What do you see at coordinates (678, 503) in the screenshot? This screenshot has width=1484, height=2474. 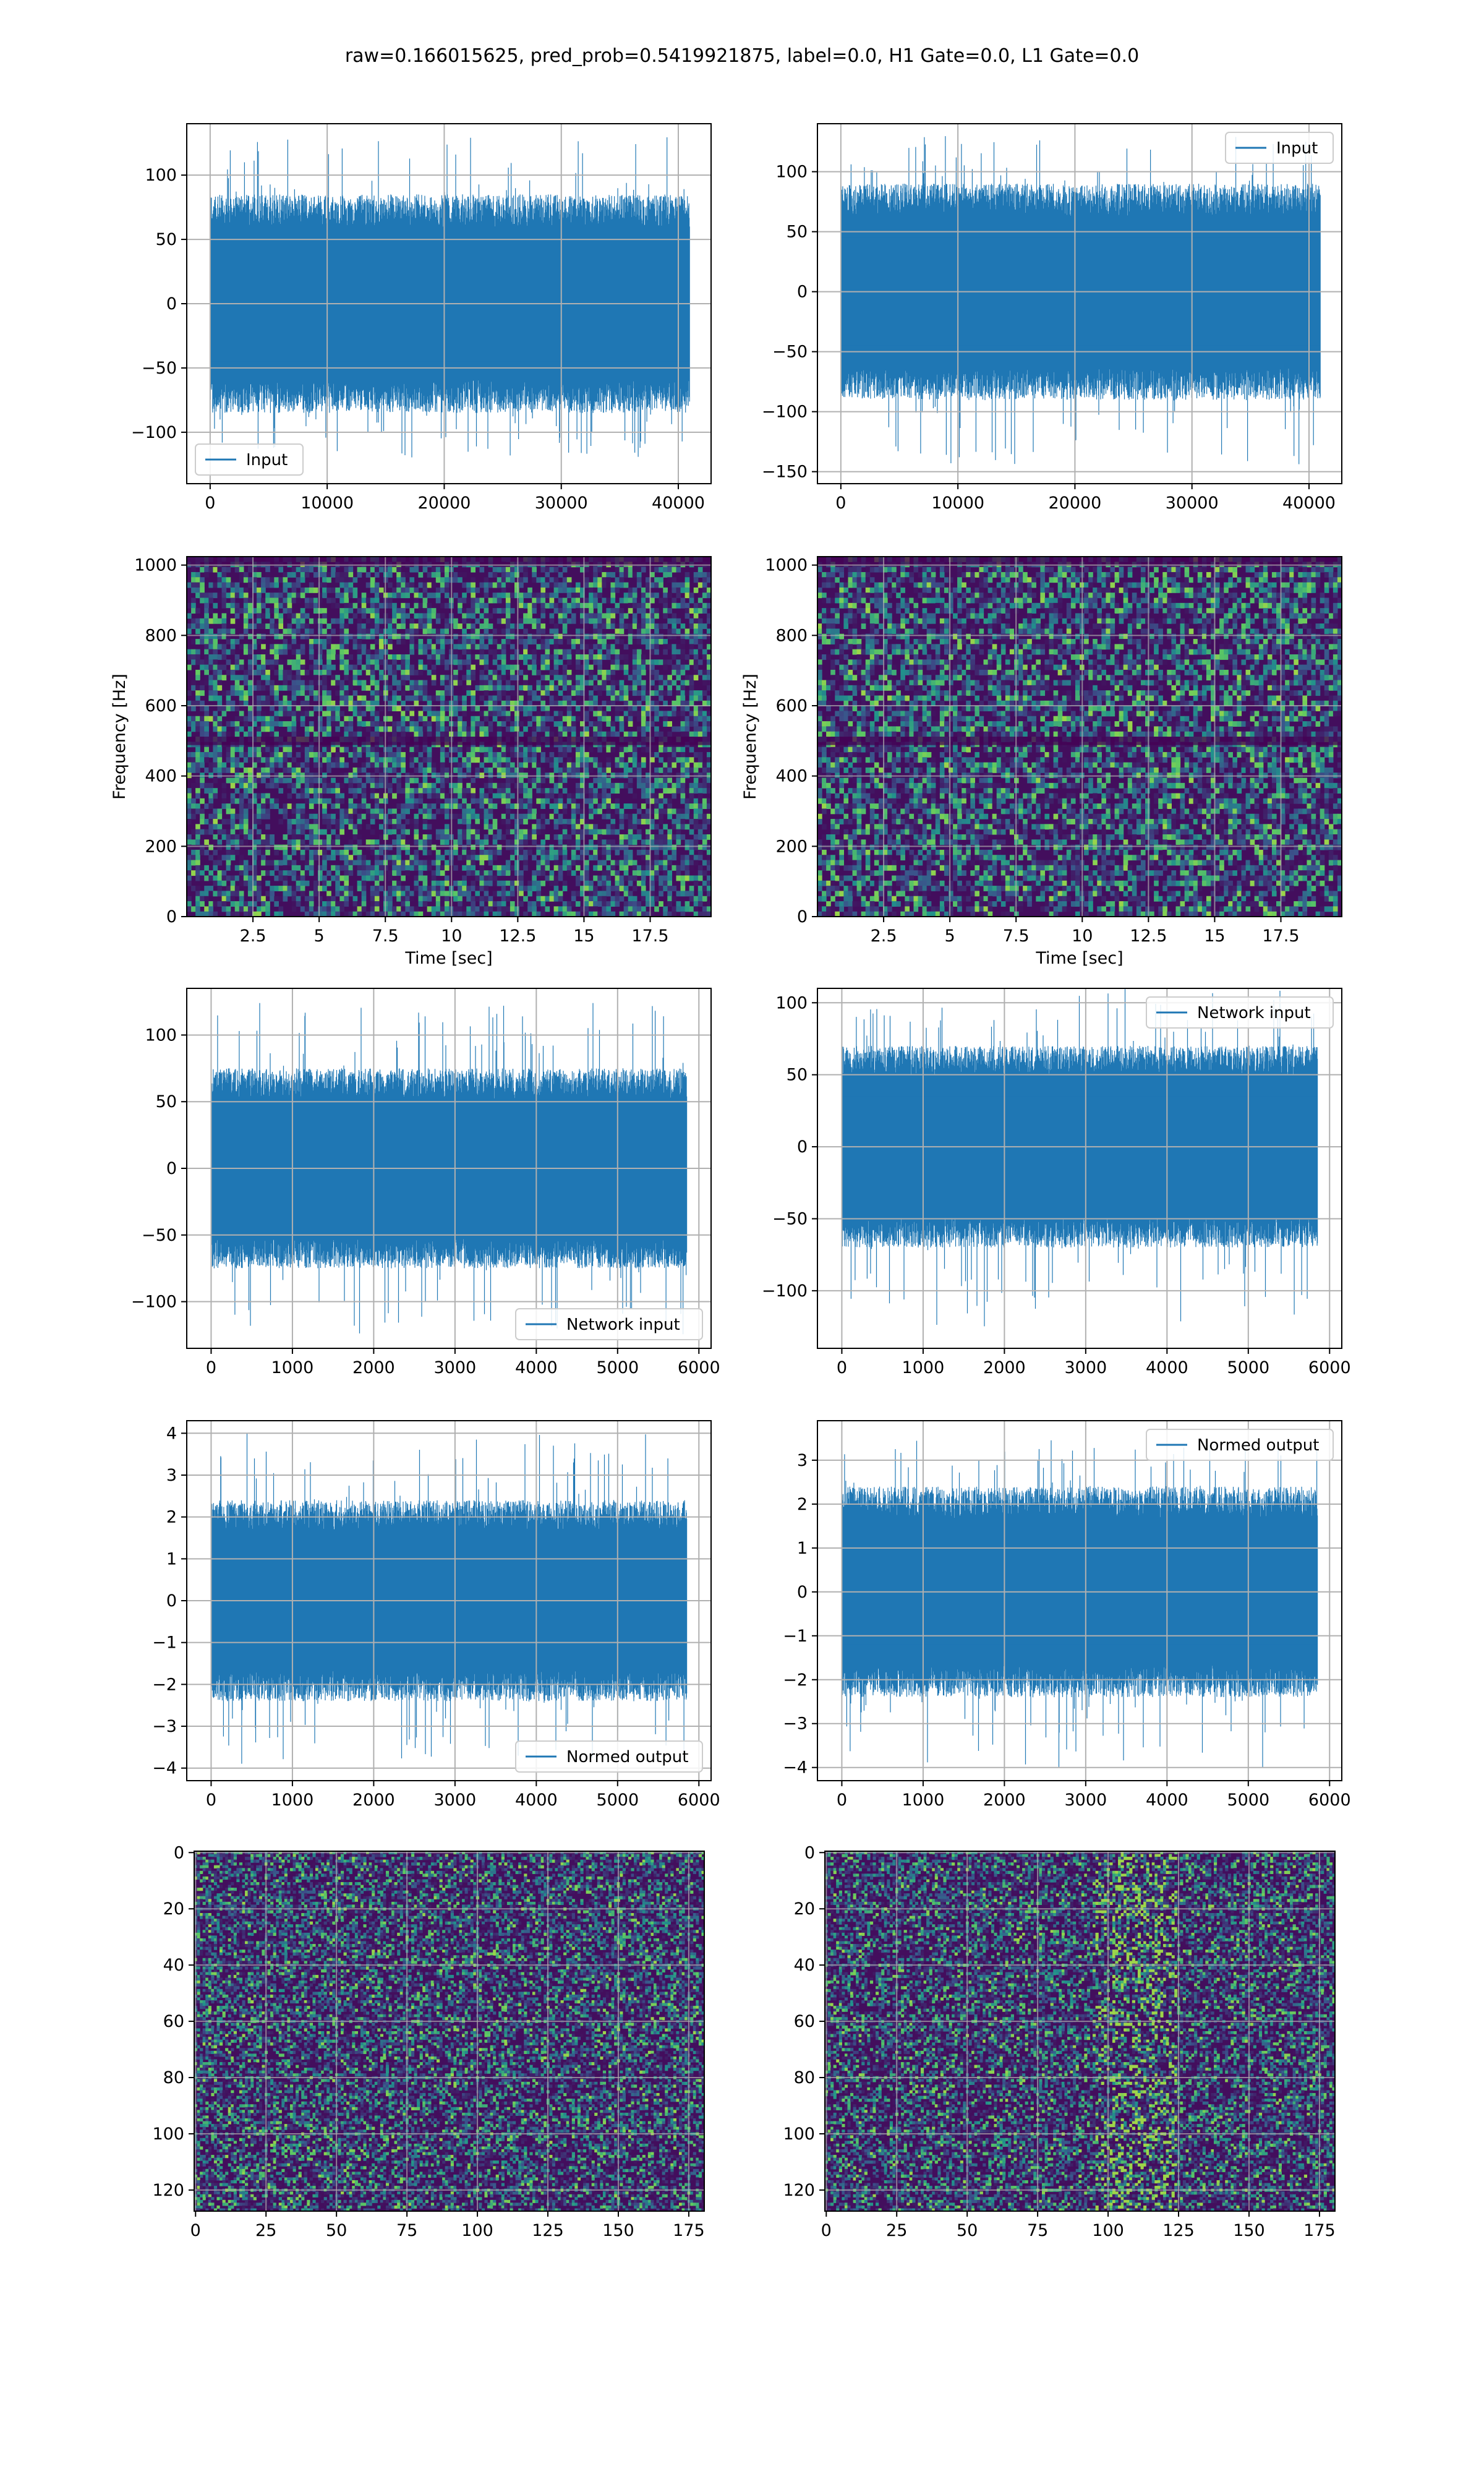 I see `x-tick-label: 40000` at bounding box center [678, 503].